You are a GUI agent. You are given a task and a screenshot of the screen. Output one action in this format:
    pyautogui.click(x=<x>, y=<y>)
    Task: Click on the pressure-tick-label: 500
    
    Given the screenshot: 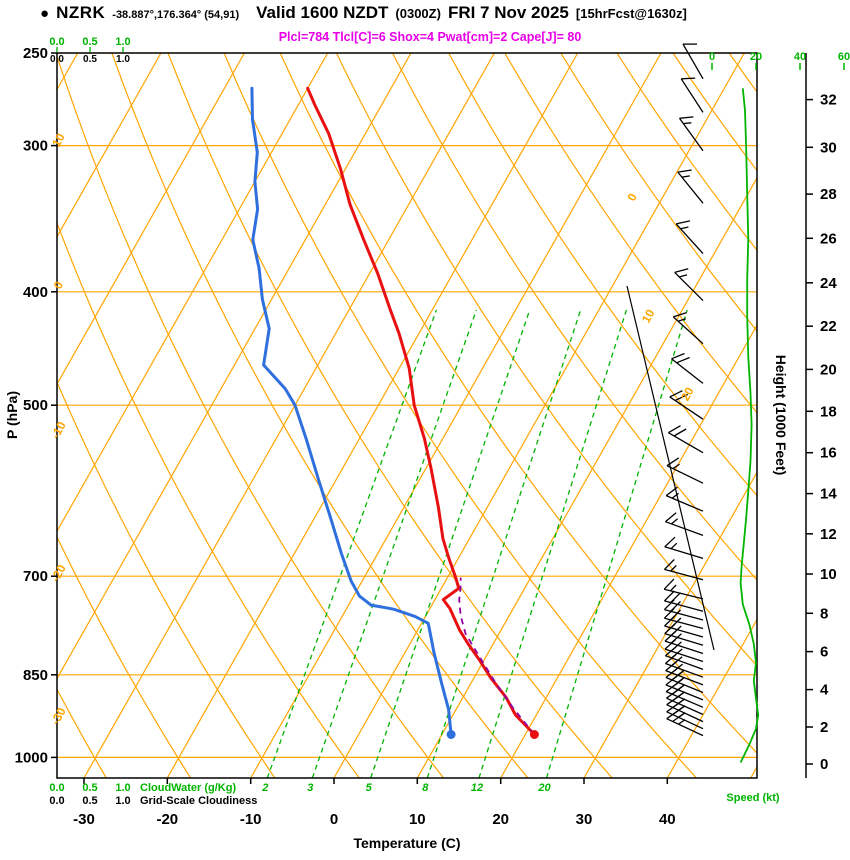 What is the action you would take?
    pyautogui.click(x=35, y=405)
    